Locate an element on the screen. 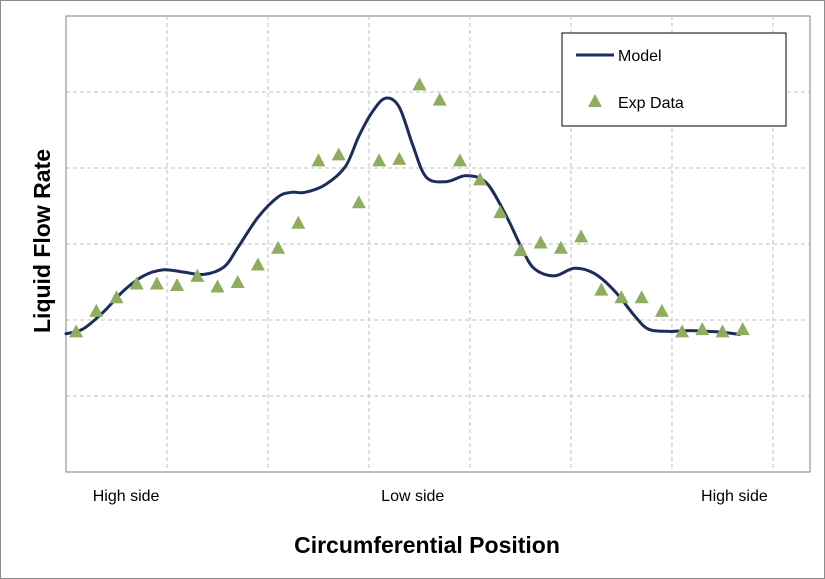  legend: Model Exp Data is located at coordinates (674, 79).